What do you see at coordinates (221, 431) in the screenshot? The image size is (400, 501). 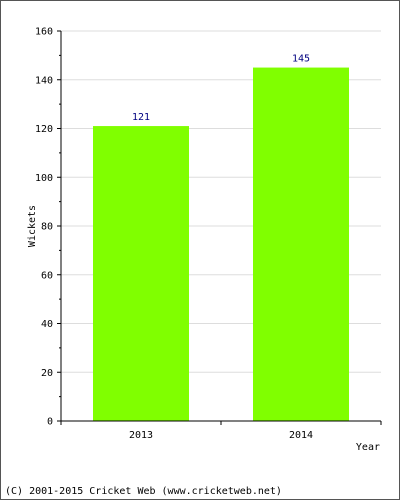 I see `x-ticks: 2013 2014` at bounding box center [221, 431].